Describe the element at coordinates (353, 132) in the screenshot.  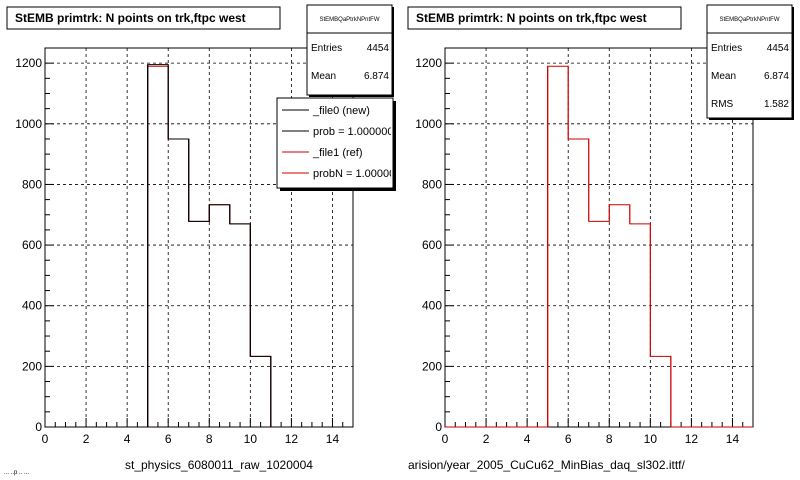
I see `legend-entry-label: prob = 1.000000` at that location.